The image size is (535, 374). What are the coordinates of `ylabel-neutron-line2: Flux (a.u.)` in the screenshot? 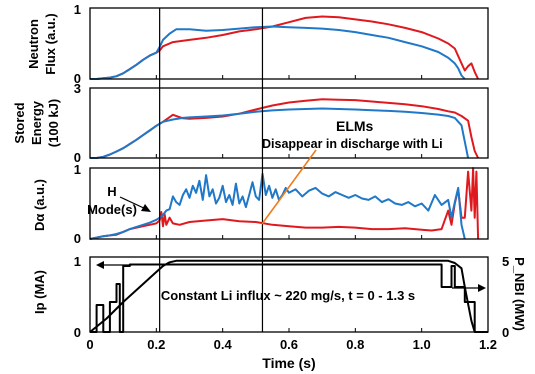 It's located at (50, 43).